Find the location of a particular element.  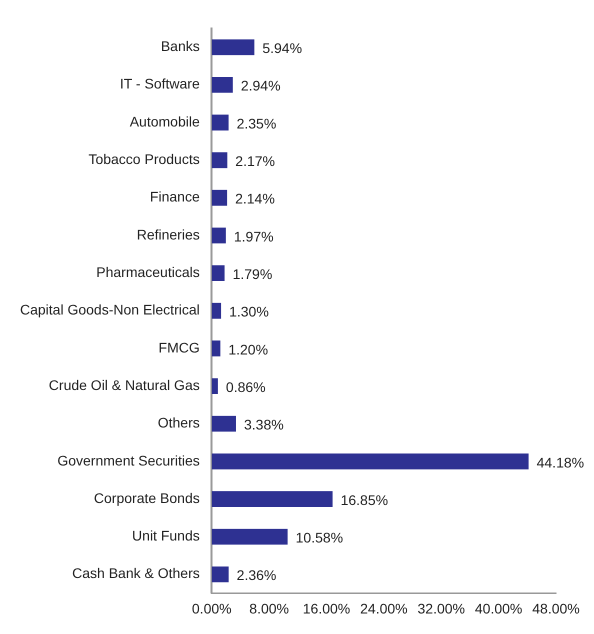

data-label: 5.94% is located at coordinates (282, 48).